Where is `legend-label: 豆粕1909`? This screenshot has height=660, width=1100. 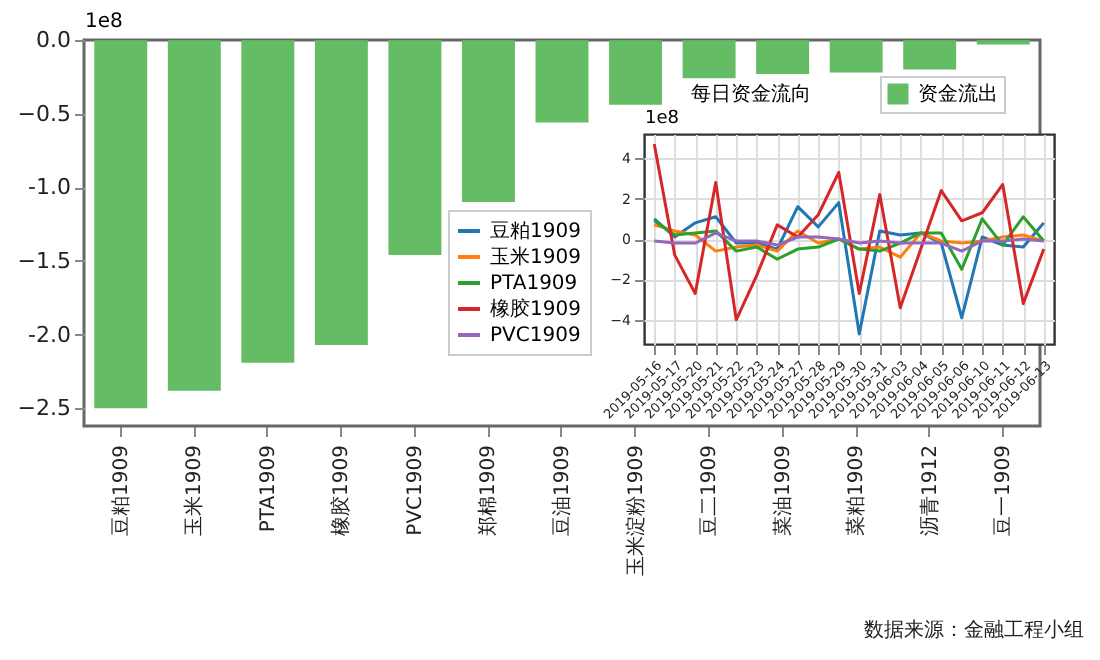
legend-label: 豆粕1909 is located at coordinates (535, 232).